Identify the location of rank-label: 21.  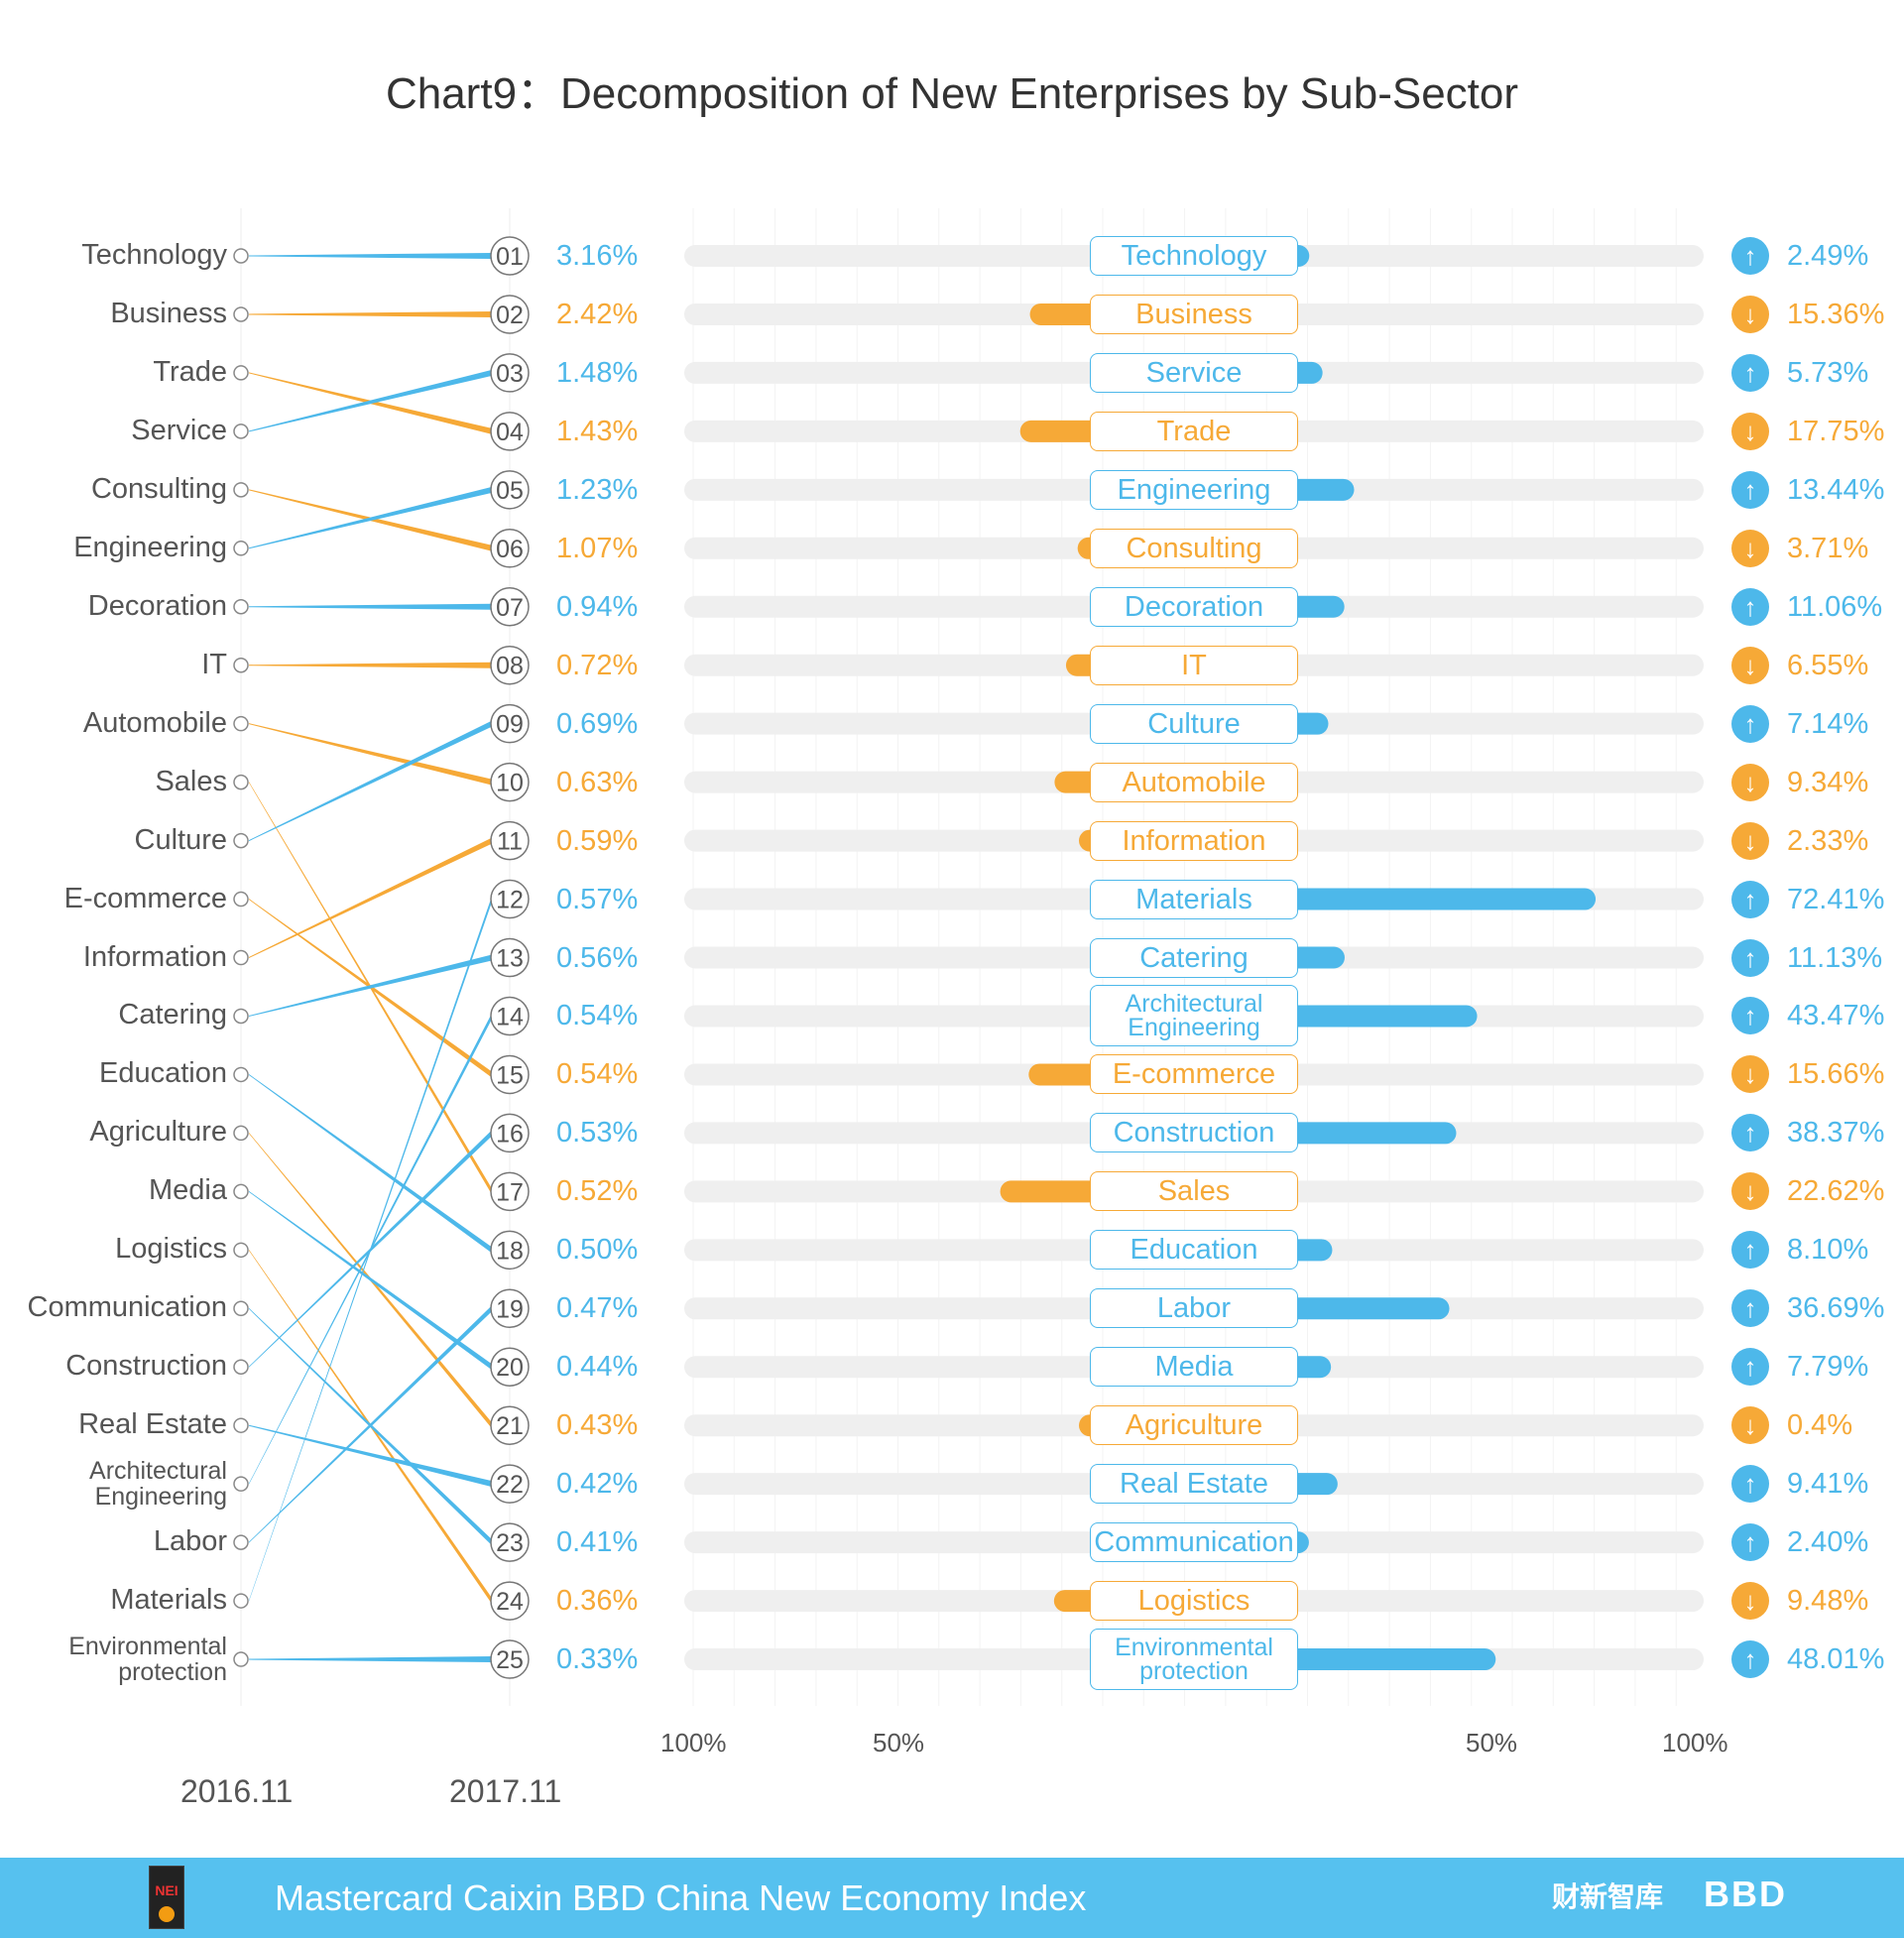
(510, 1426).